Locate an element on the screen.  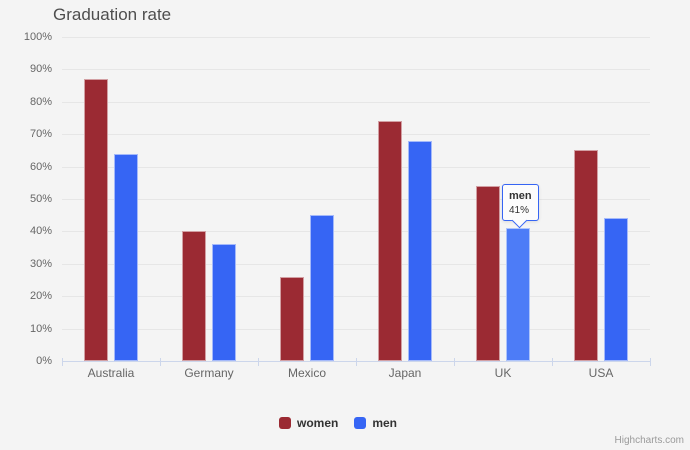
bar-men-usa is located at coordinates (616, 289).